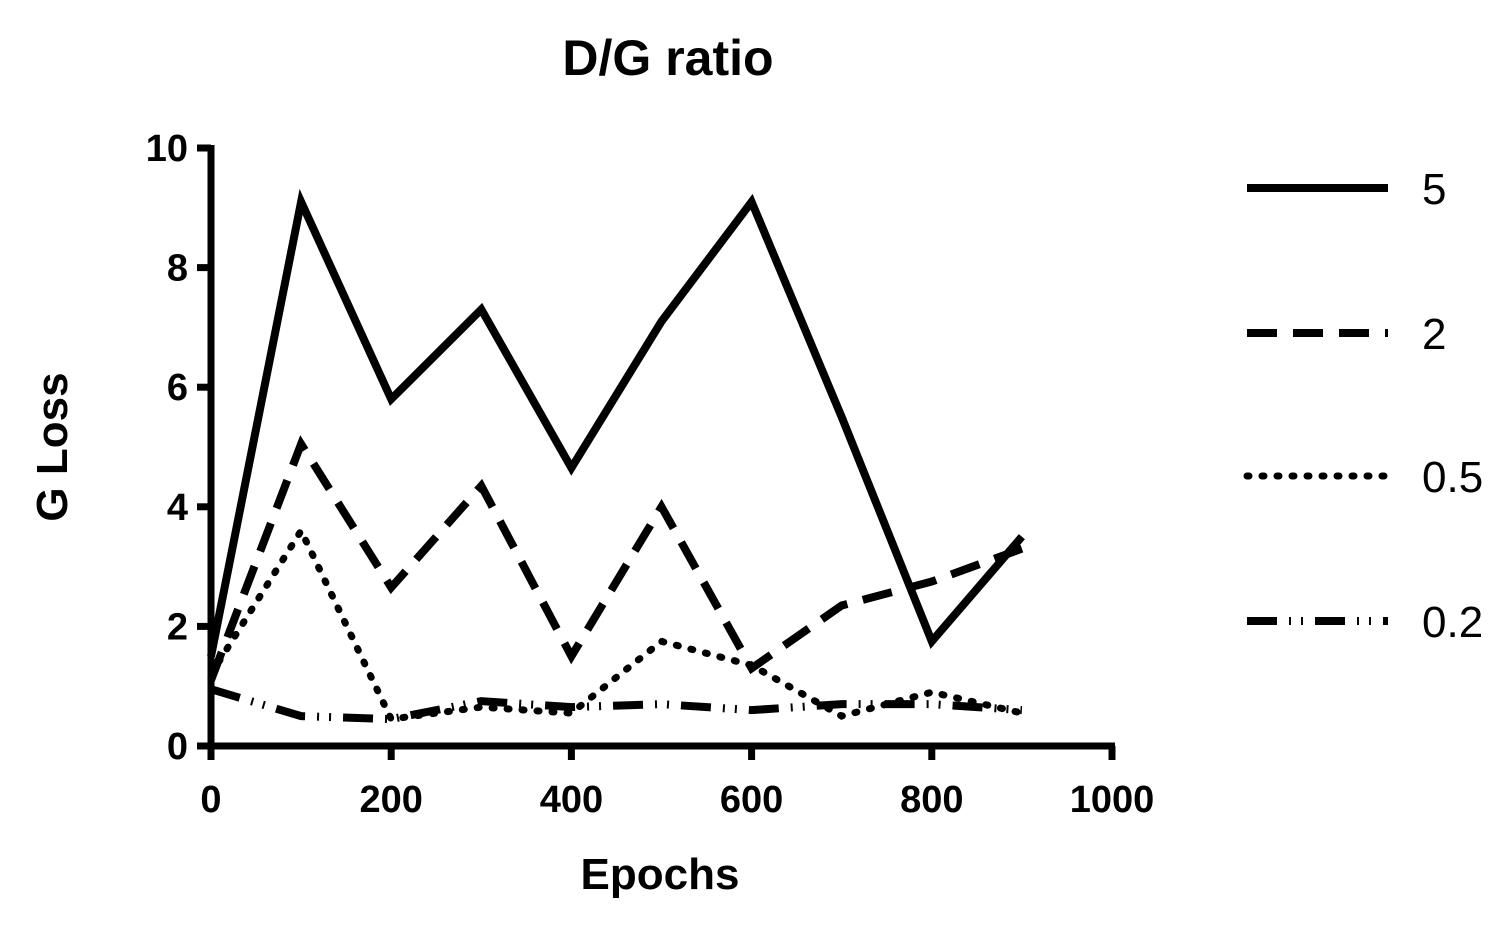  I want to click on x-tick-label: 1000, so click(1112, 800).